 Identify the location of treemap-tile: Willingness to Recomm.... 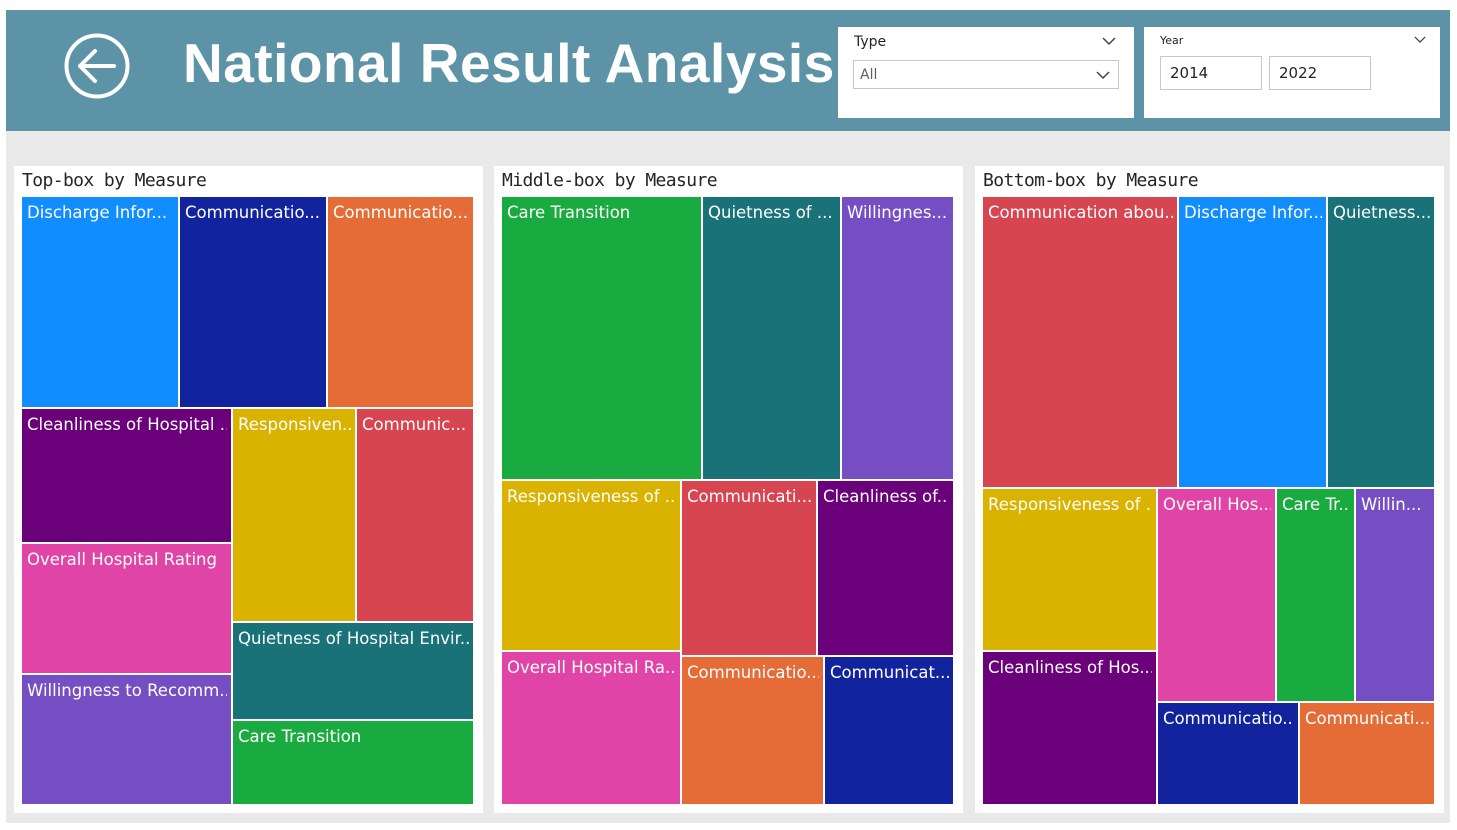
(127, 740).